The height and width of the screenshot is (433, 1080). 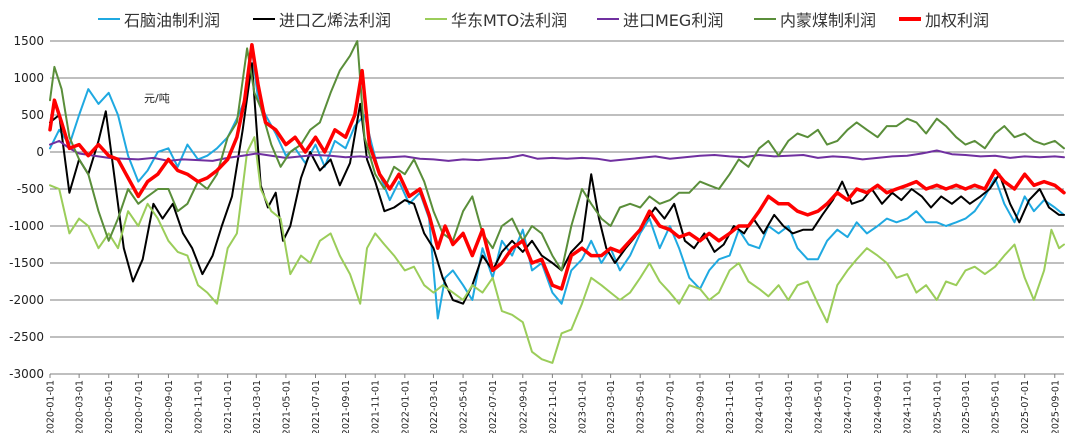 I want to click on x-tick-label: 2023-05-01, so click(x=641, y=406).